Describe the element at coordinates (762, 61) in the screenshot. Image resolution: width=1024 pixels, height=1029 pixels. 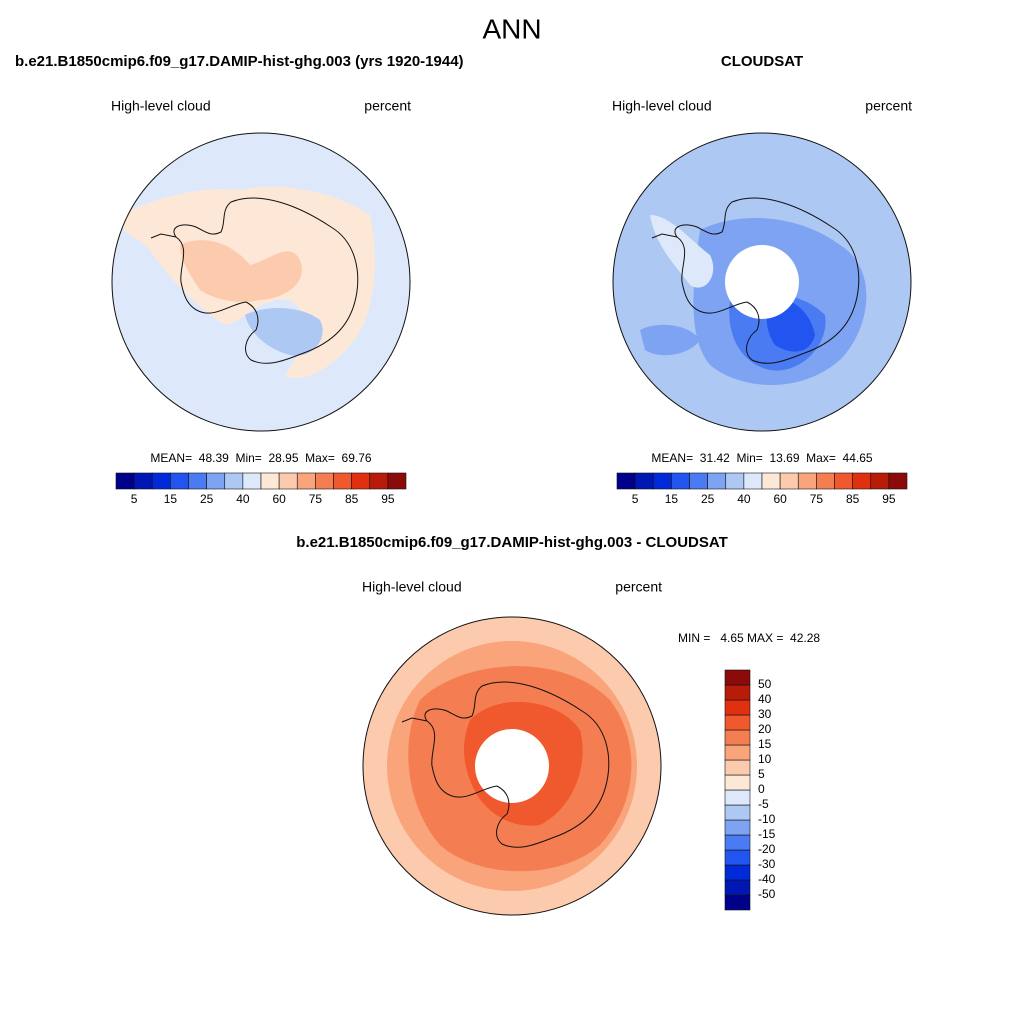
I see `panel-title: CLOUDSAT` at that location.